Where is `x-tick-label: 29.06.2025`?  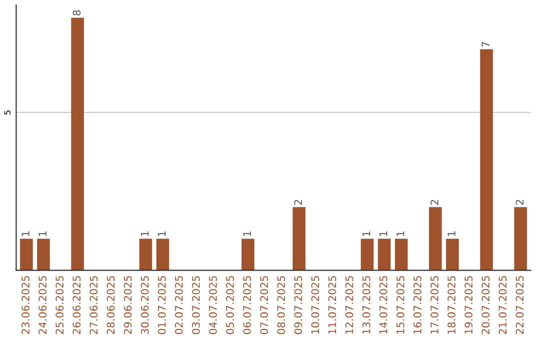
x-tick-label: 29.06.2025 is located at coordinates (128, 305).